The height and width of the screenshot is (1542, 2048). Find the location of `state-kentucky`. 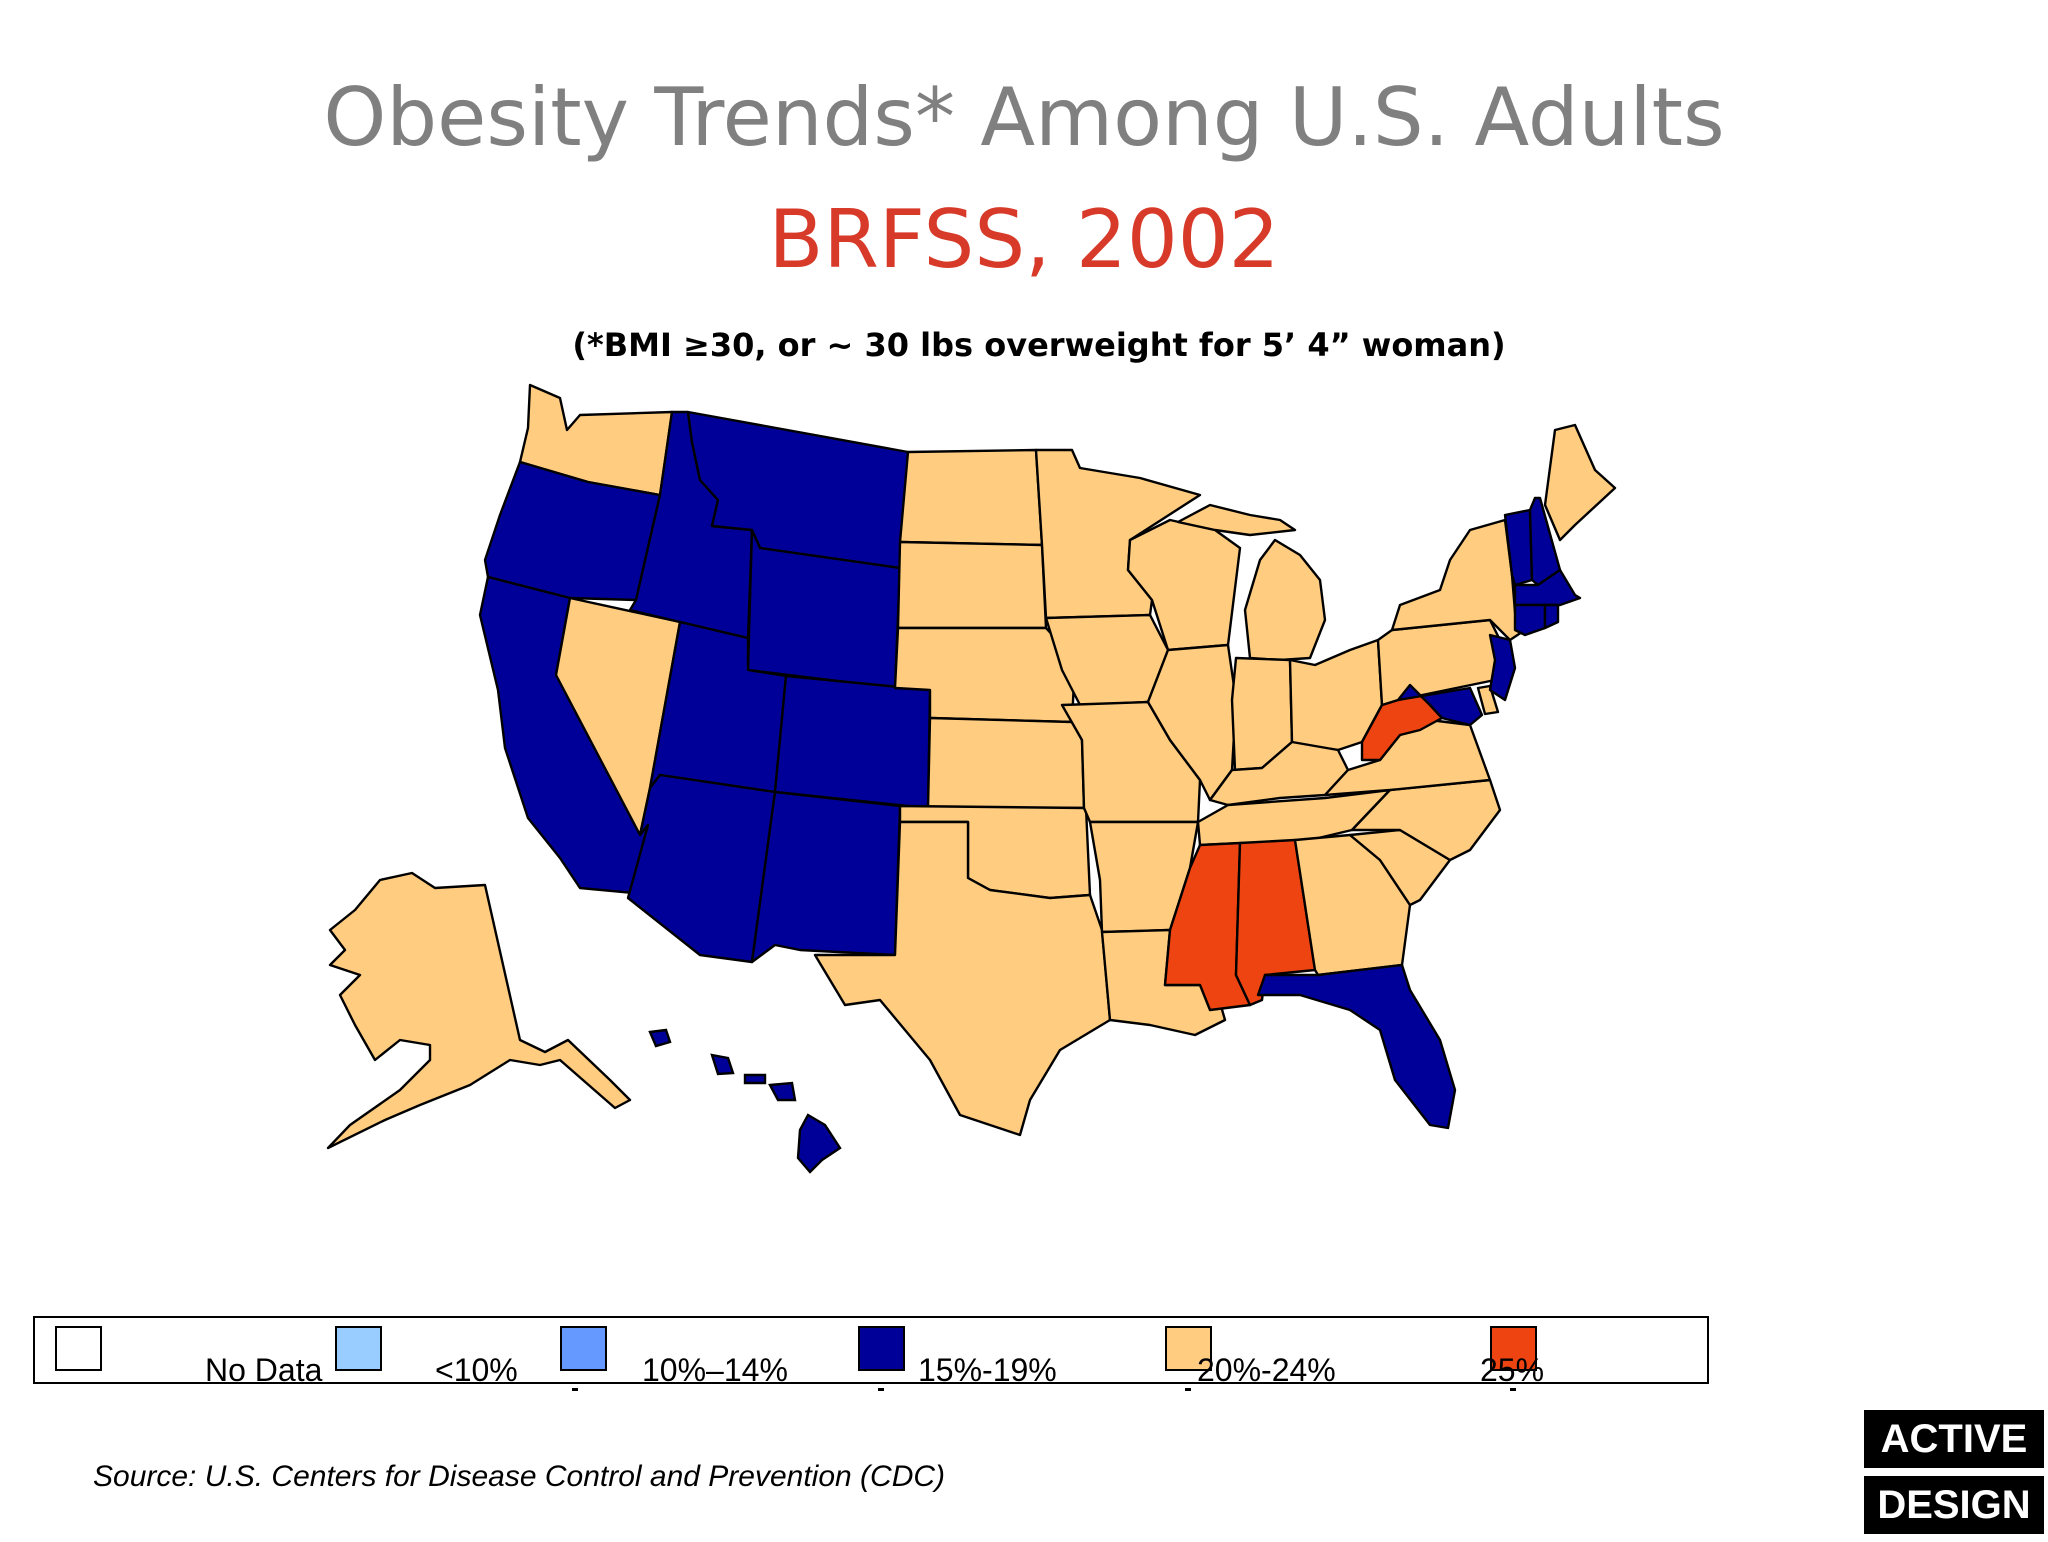

state-kentucky is located at coordinates (1279, 773).